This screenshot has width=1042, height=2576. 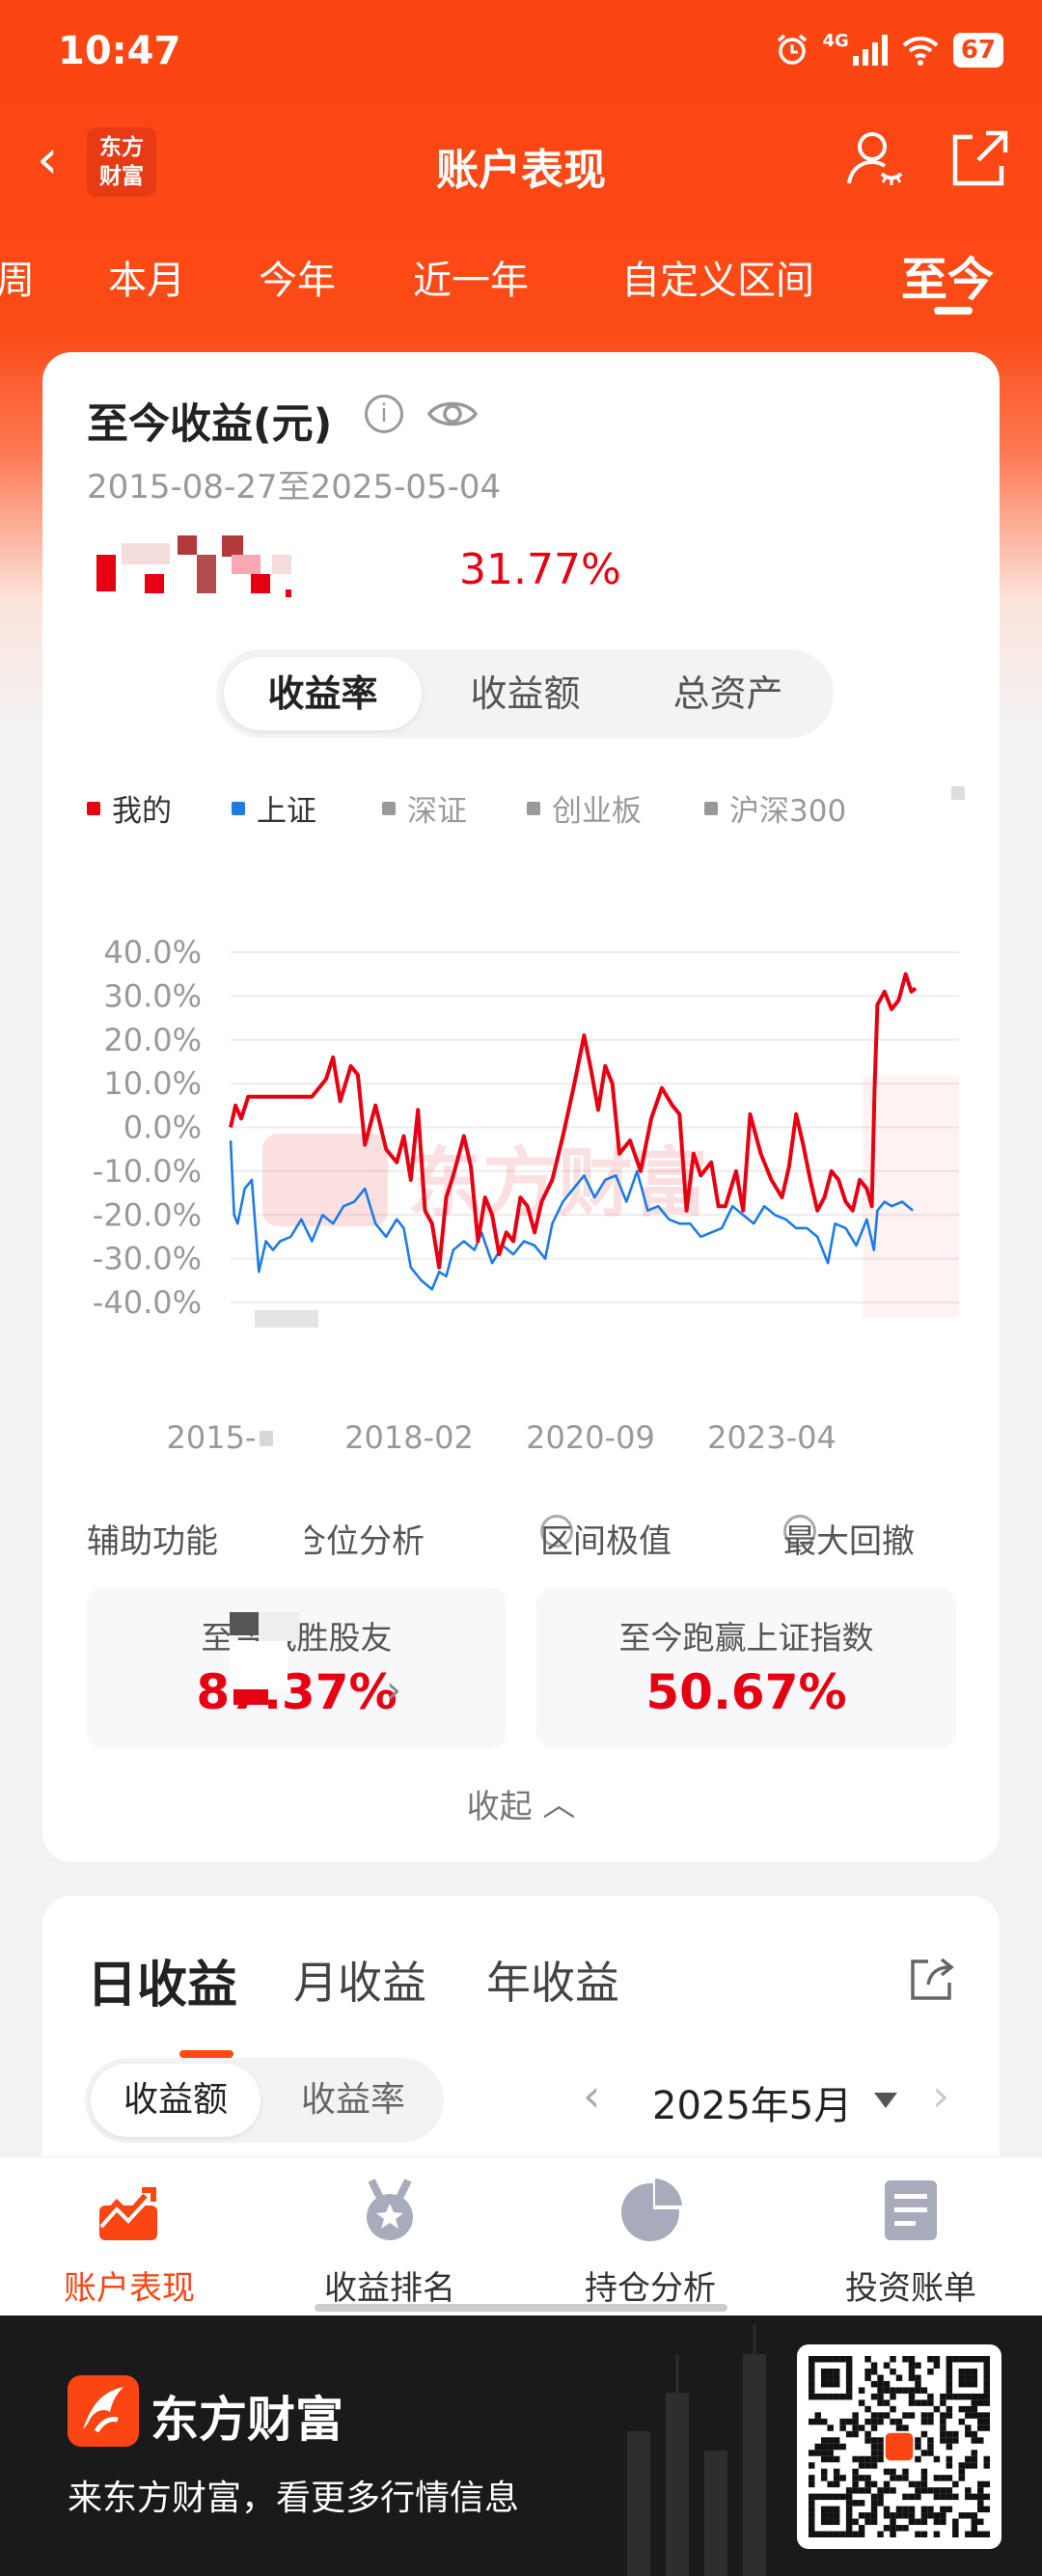 What do you see at coordinates (359, 1983) in the screenshot?
I see `tab-monthly-profit: 月收益` at bounding box center [359, 1983].